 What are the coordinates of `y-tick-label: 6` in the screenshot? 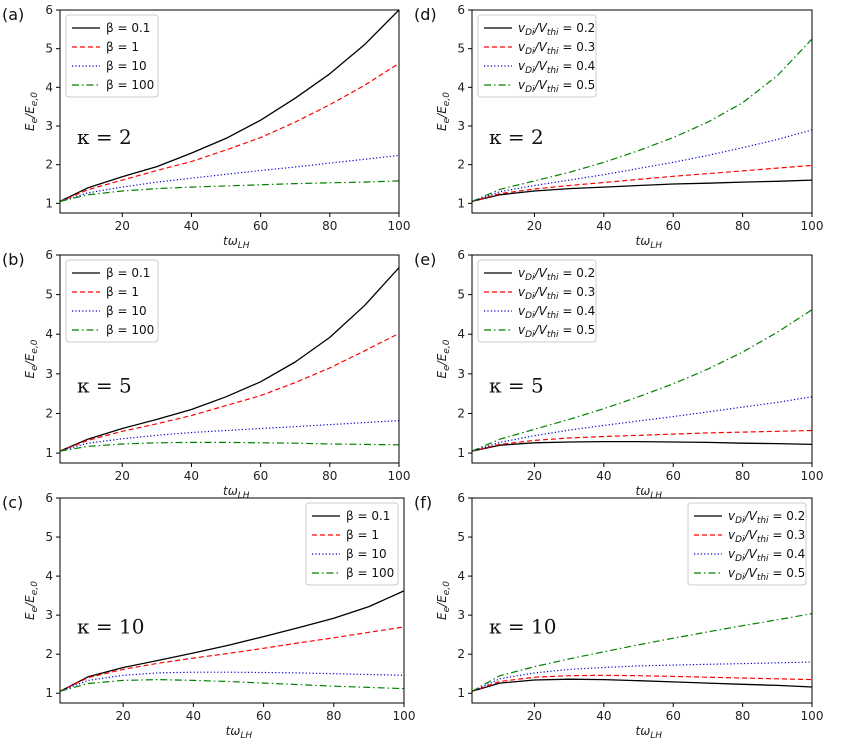 It's located at (49, 10).